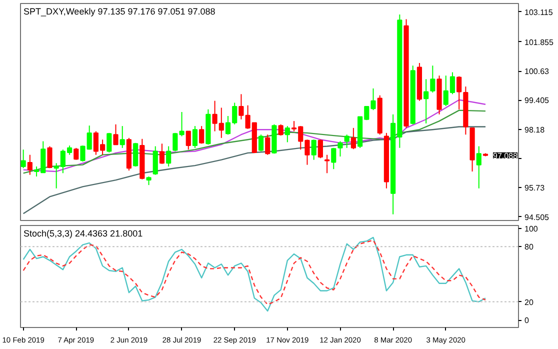  I want to click on y-tick-label: 98.18, so click(535, 129).